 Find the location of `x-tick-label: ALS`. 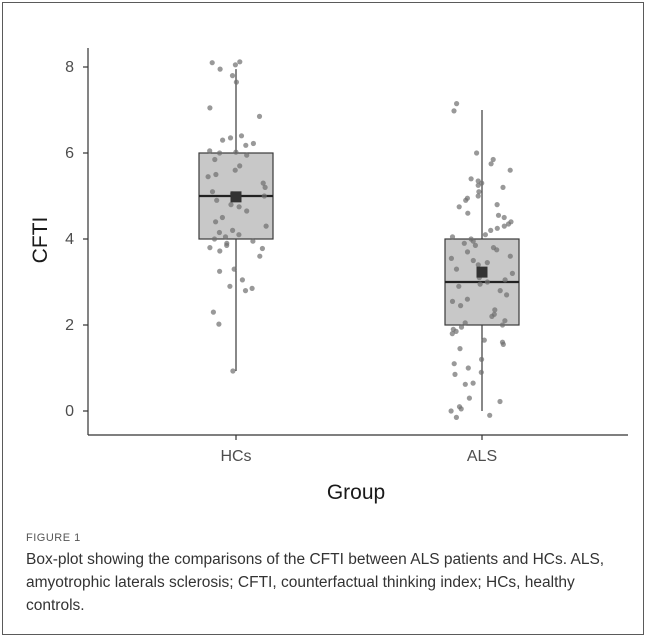

x-tick-label: ALS is located at coordinates (482, 456).